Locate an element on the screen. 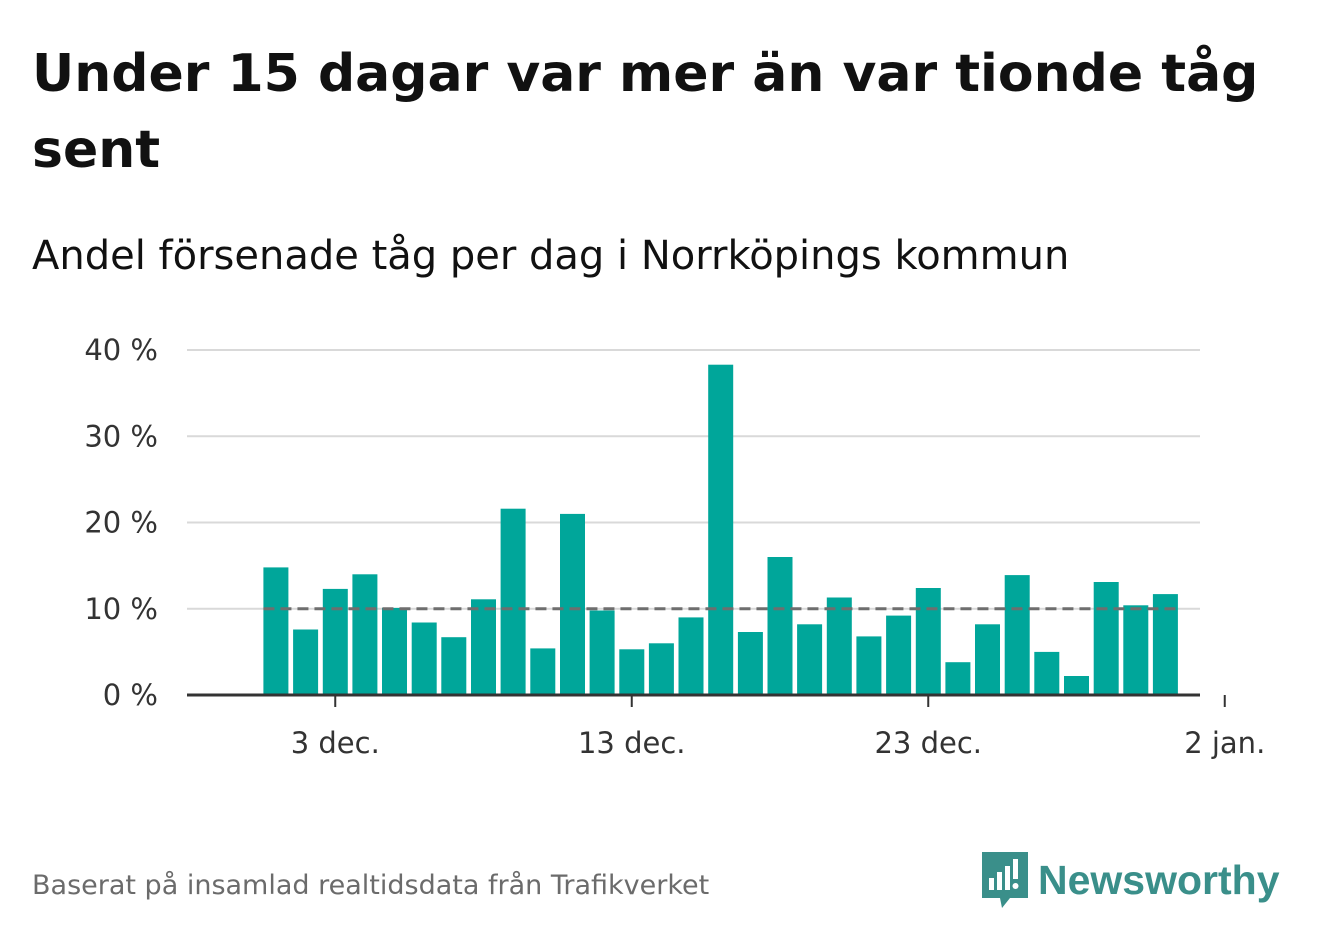  x-tick-label: 2 jan. is located at coordinates (1224, 743).